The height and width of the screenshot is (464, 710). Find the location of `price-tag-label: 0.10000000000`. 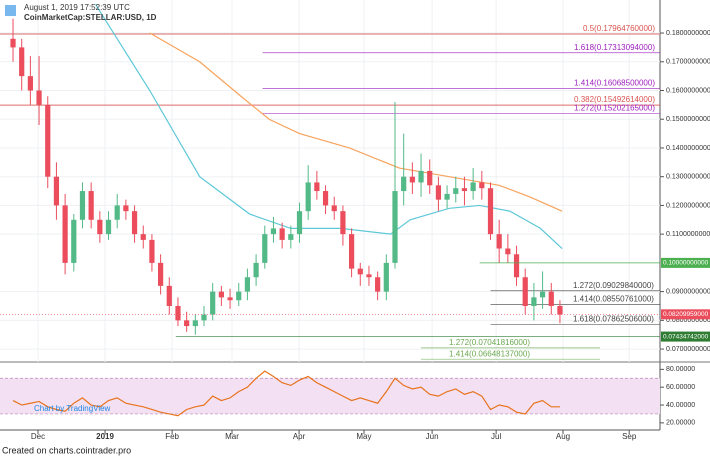

price-tag-label: 0.10000000000 is located at coordinates (686, 263).